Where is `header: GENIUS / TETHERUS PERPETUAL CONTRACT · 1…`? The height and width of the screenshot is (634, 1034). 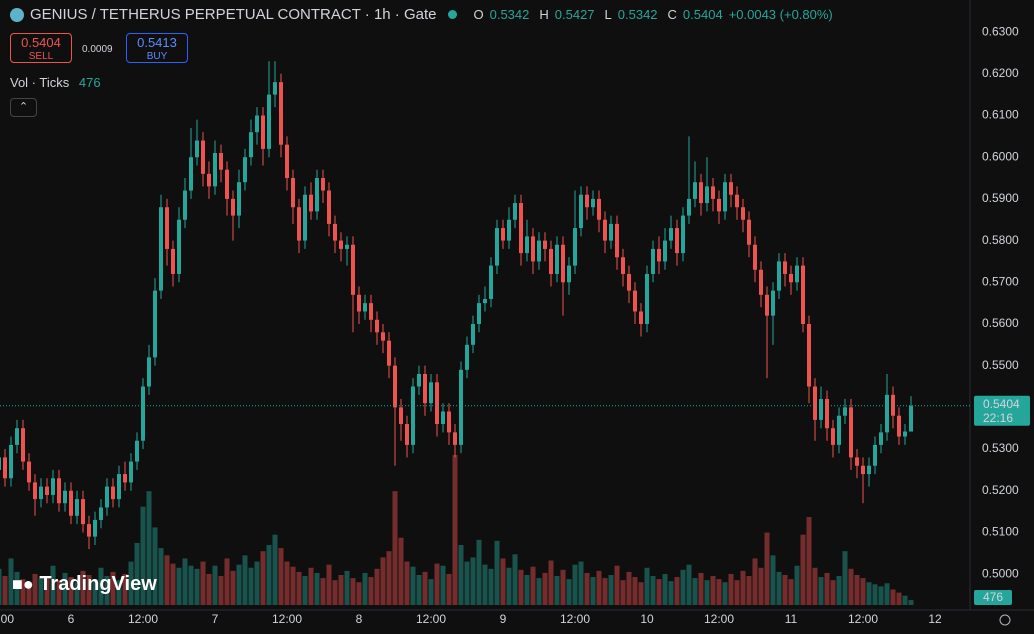
header: GENIUS / TETHERUS PERPETUAL CONTRACT · 1… is located at coordinates (421, 14).